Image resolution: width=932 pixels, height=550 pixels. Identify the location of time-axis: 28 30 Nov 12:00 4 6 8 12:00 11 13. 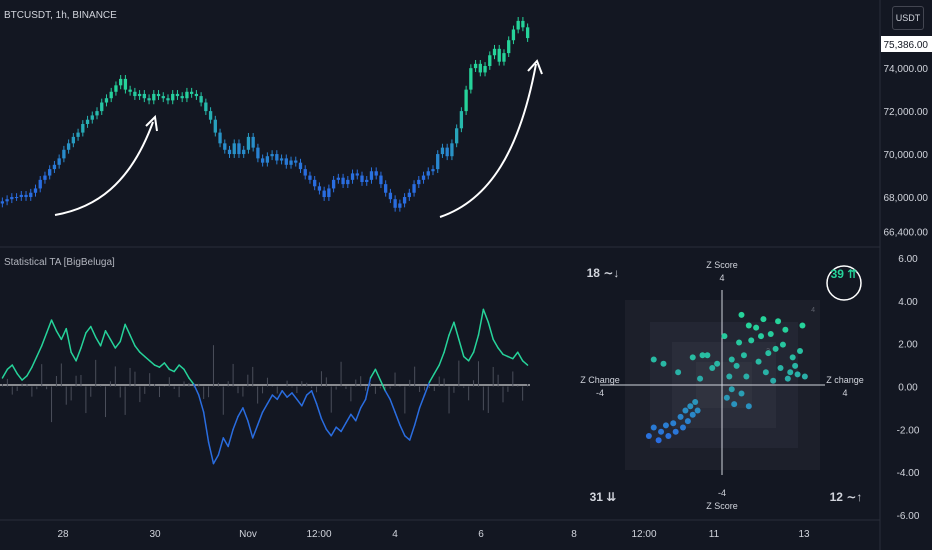
(433, 534).